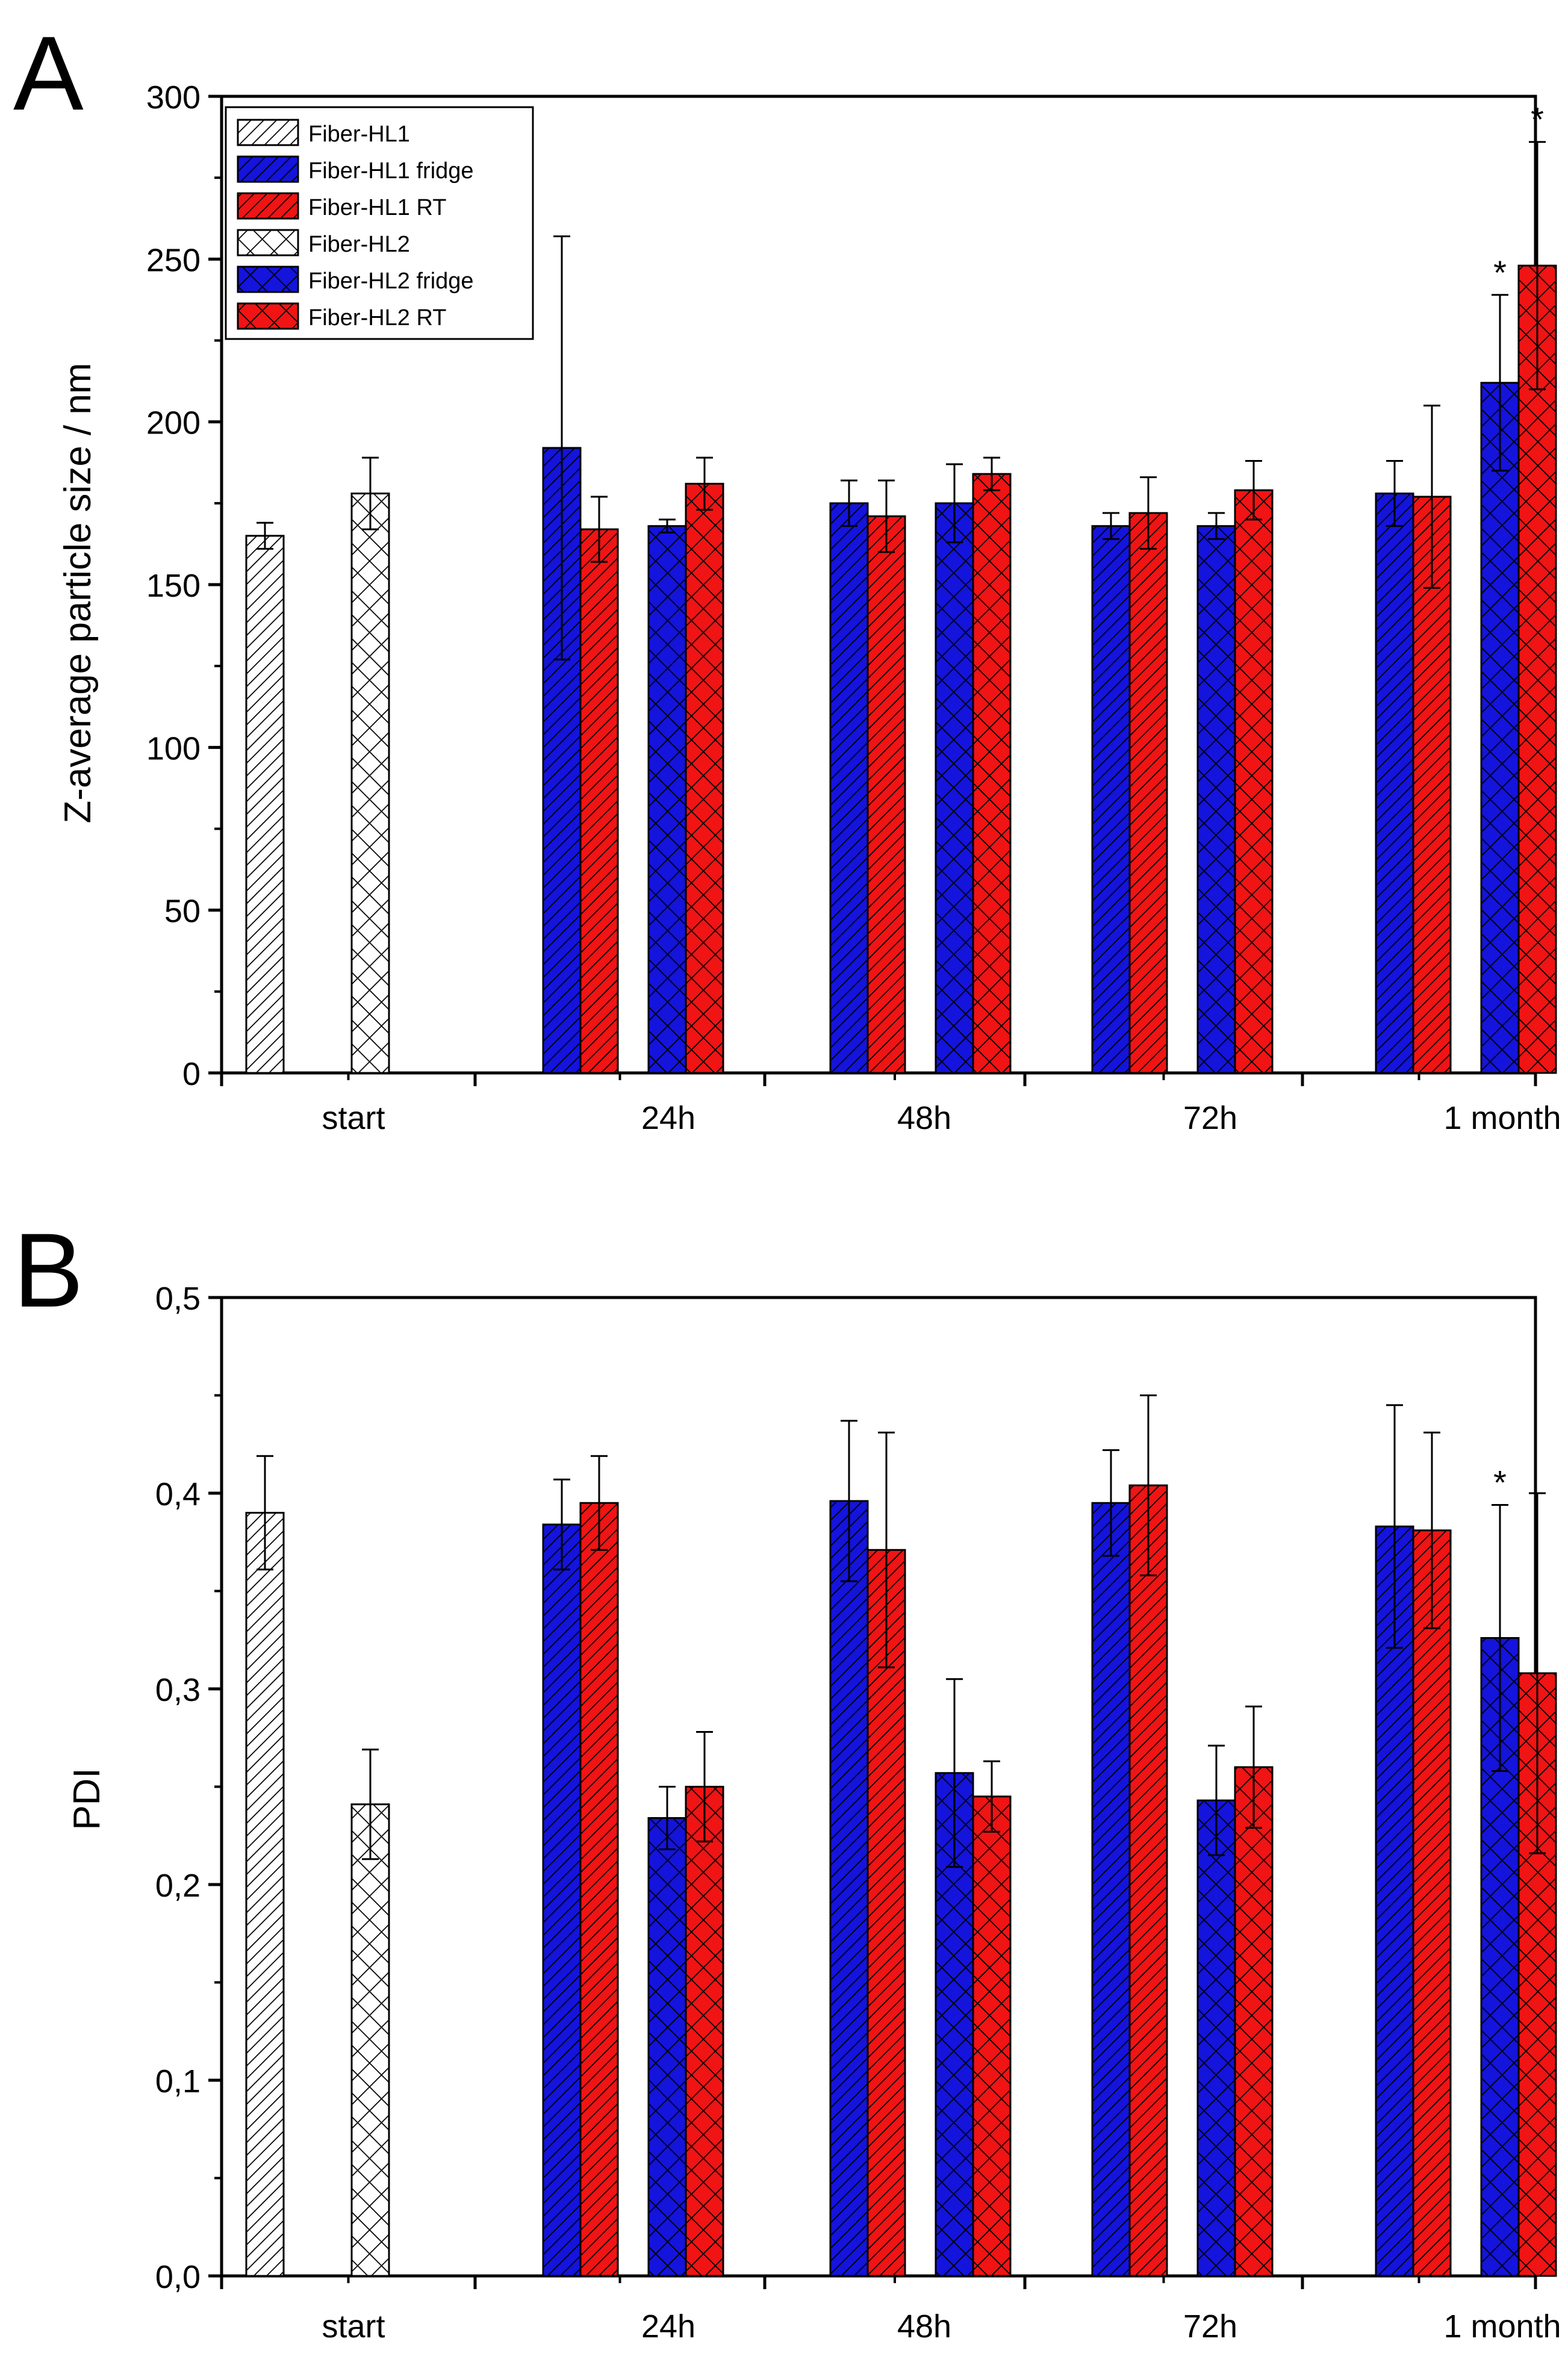 This screenshot has height=2359, width=1568. I want to click on legend-label: Fiber-HL2 RT, so click(377, 318).